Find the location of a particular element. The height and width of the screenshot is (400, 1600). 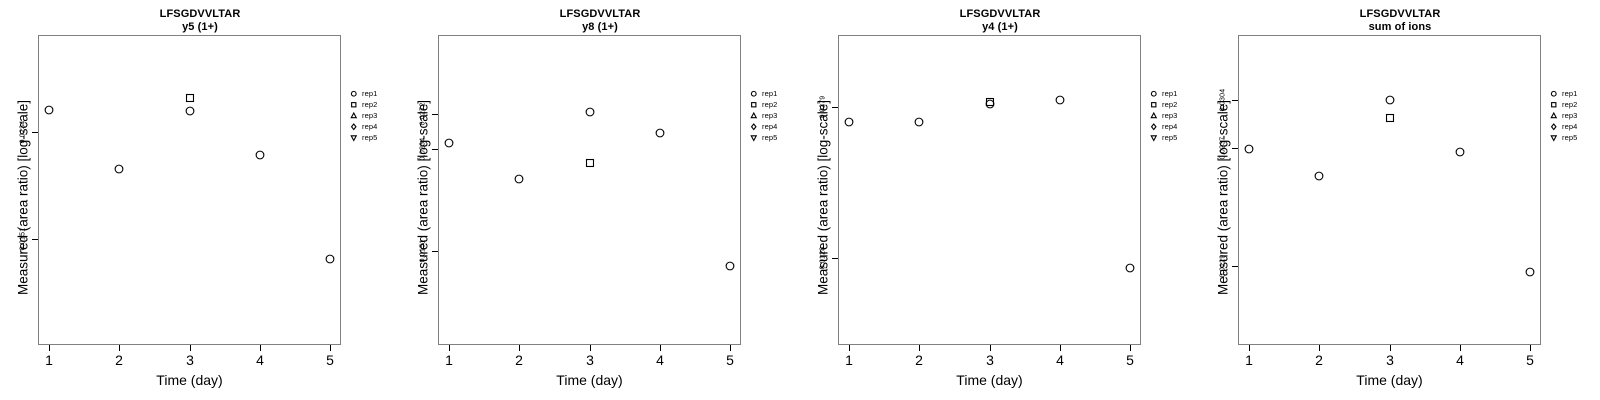

diamond-icon is located at coordinates (1154, 126).